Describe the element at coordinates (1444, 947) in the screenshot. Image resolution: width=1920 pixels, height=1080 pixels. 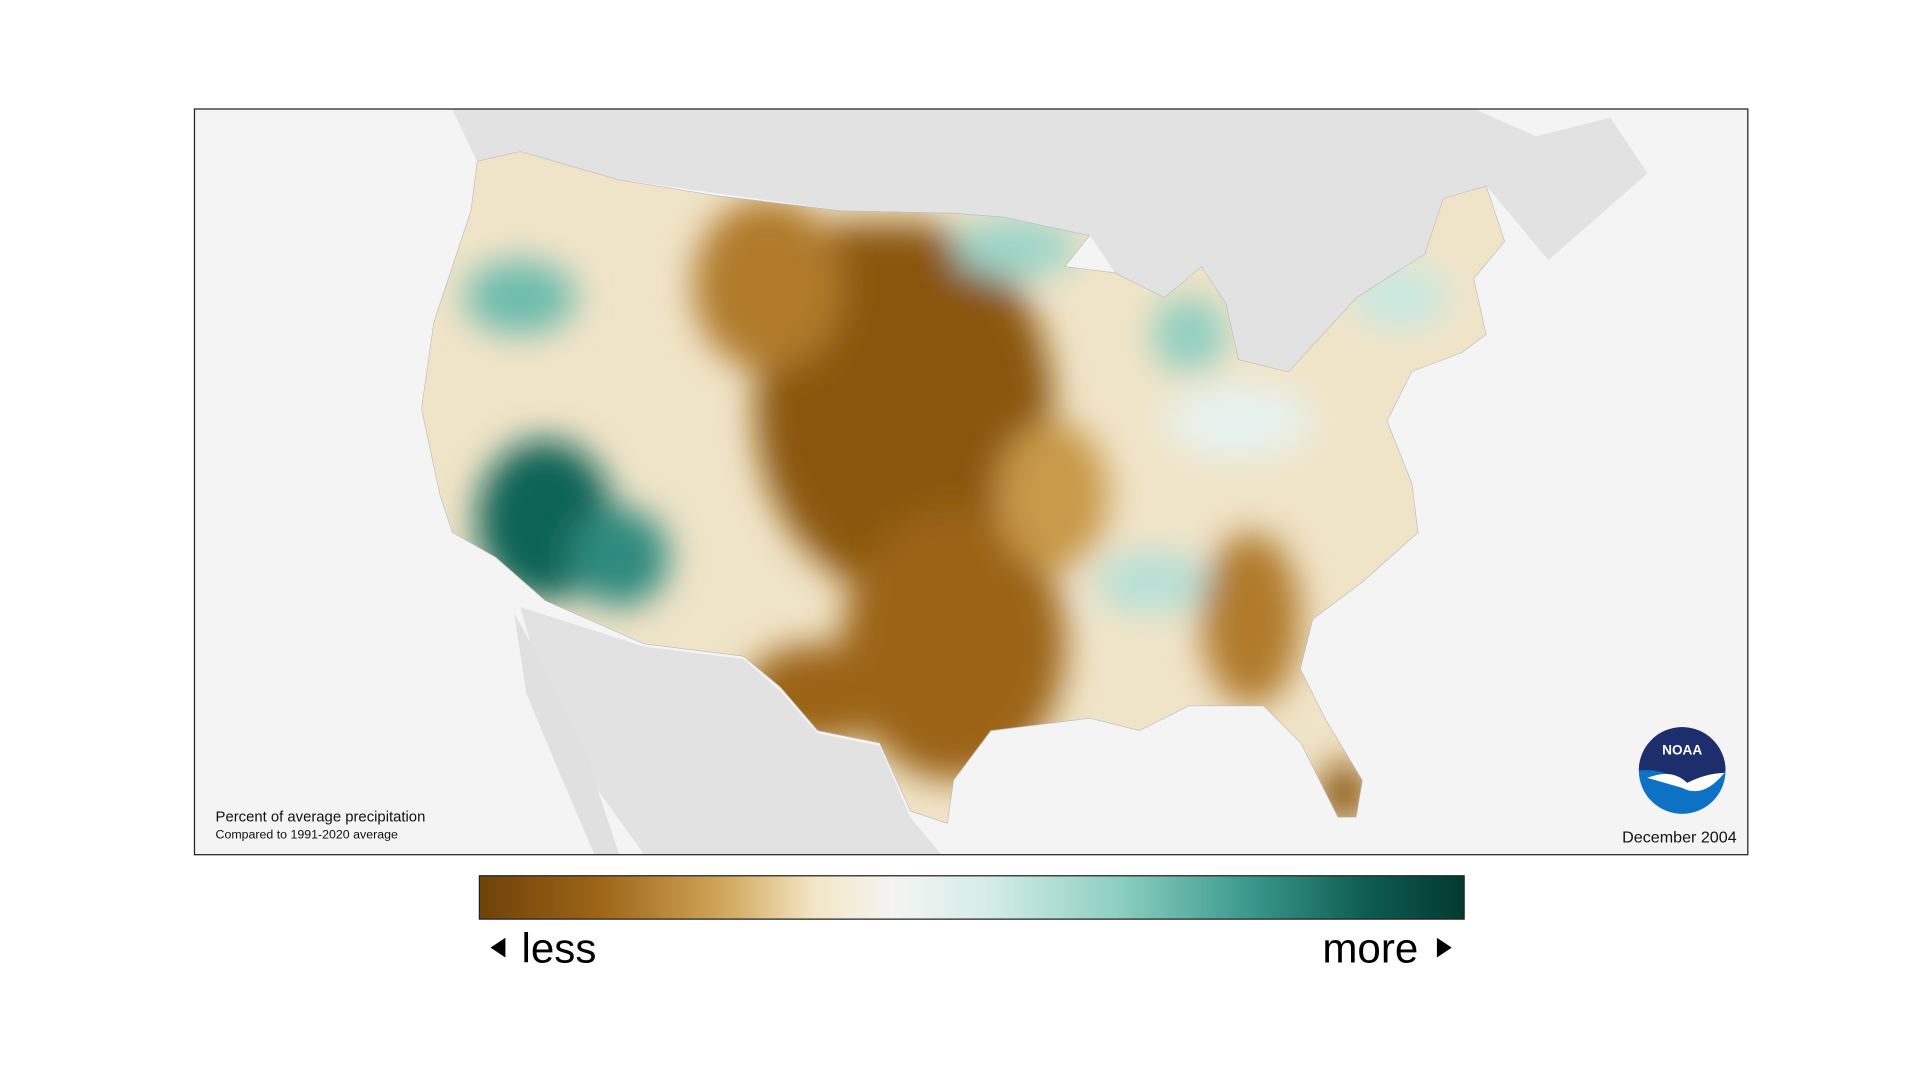
I see `more-arrow` at that location.